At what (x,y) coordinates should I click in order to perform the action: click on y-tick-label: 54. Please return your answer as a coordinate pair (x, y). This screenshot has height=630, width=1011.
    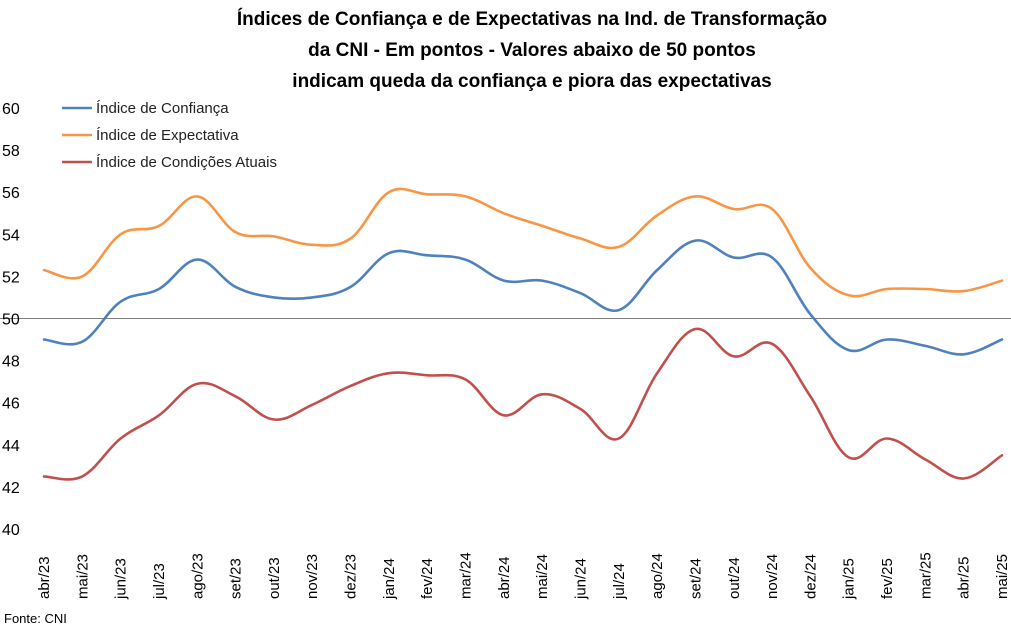
    Looking at the image, I should click on (11, 235).